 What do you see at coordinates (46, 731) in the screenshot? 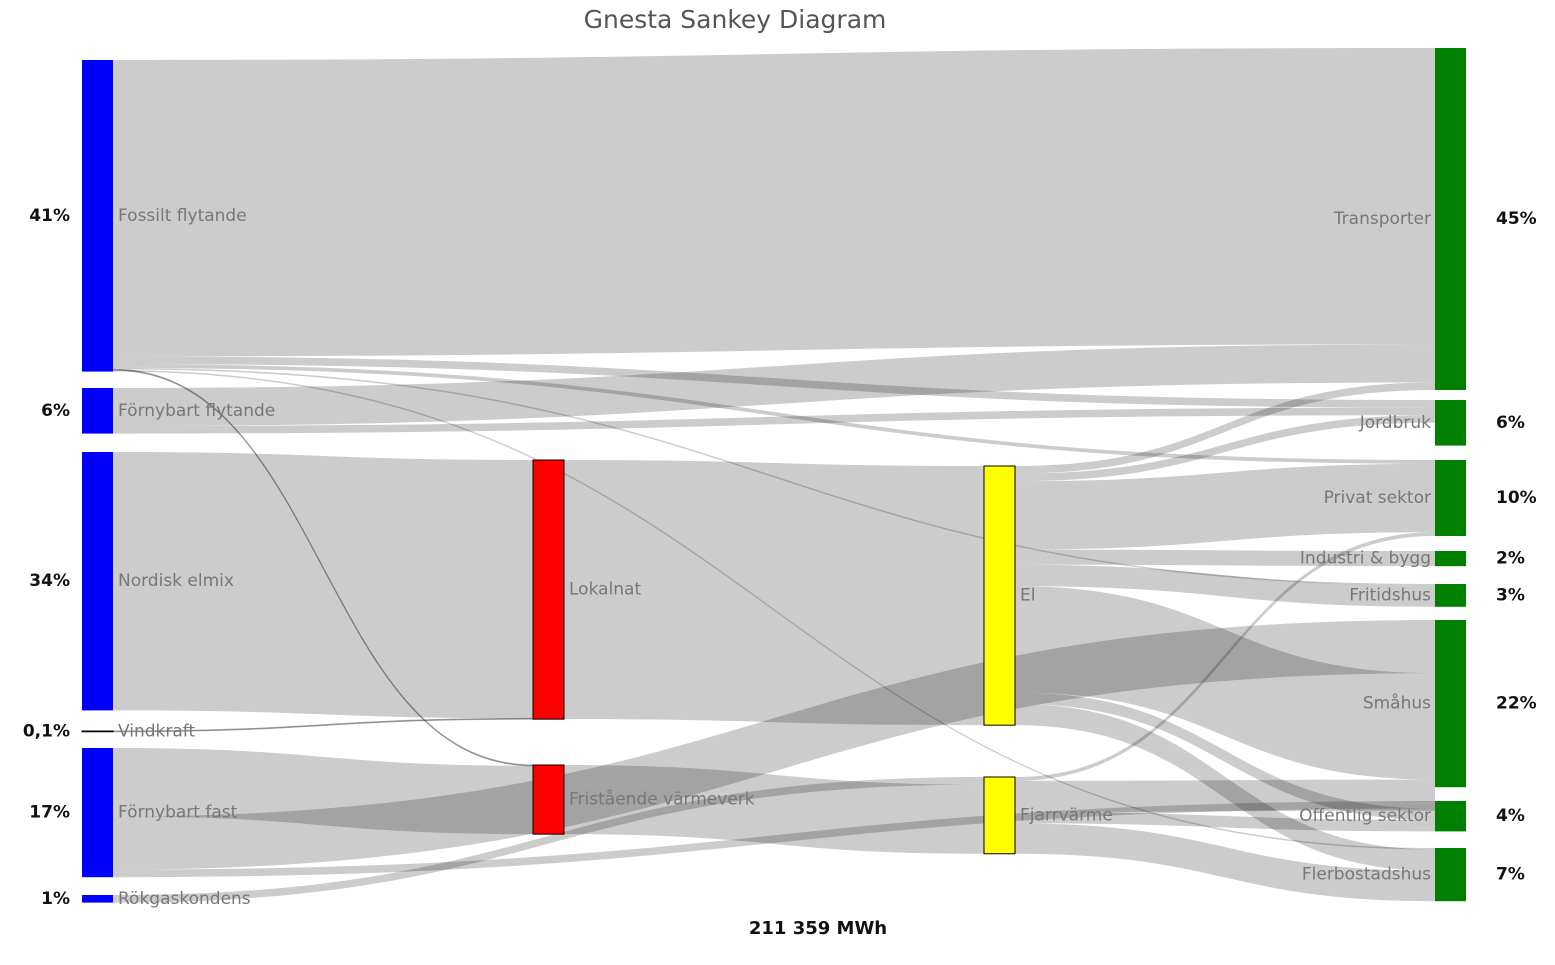
I see `value-label: 0,1%` at bounding box center [46, 731].